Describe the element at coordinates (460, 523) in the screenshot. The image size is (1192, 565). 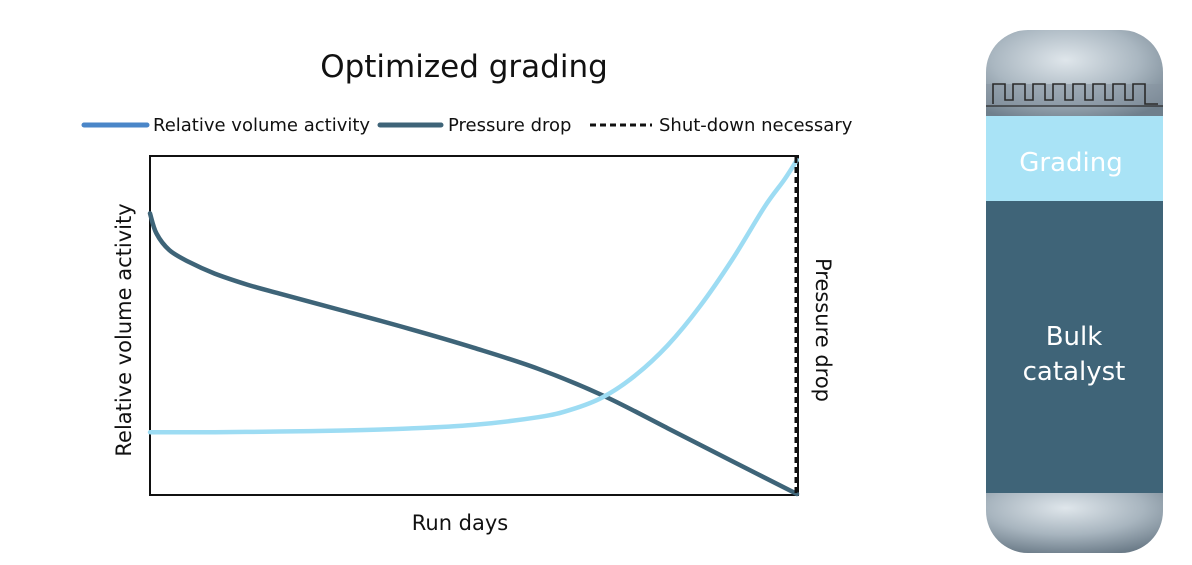
I see `x-axis-label: Run days` at that location.